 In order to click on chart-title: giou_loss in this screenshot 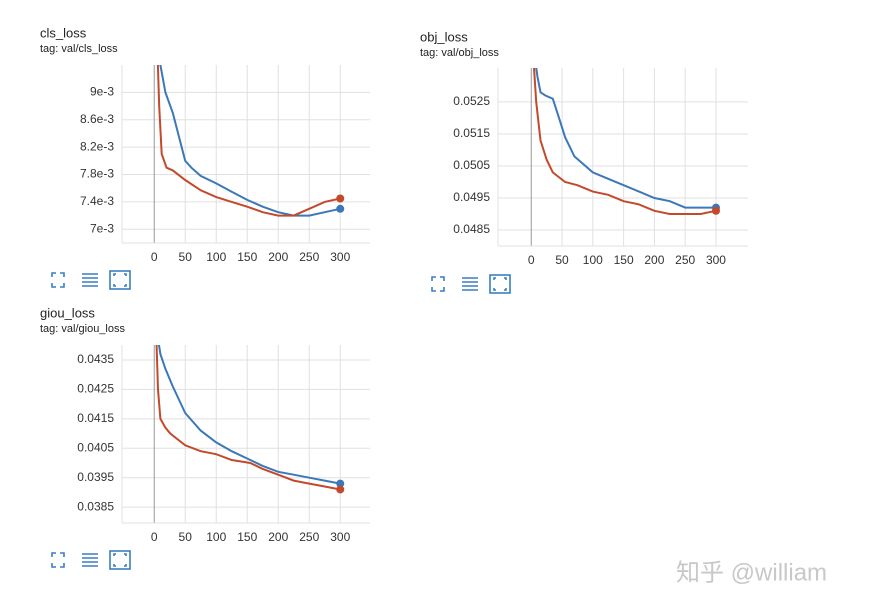, I will do `click(67, 312)`.